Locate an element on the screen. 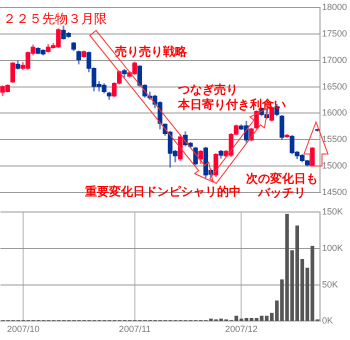 The height and width of the screenshot is (340, 350). y-tick-label: 16000 is located at coordinates (335, 113).